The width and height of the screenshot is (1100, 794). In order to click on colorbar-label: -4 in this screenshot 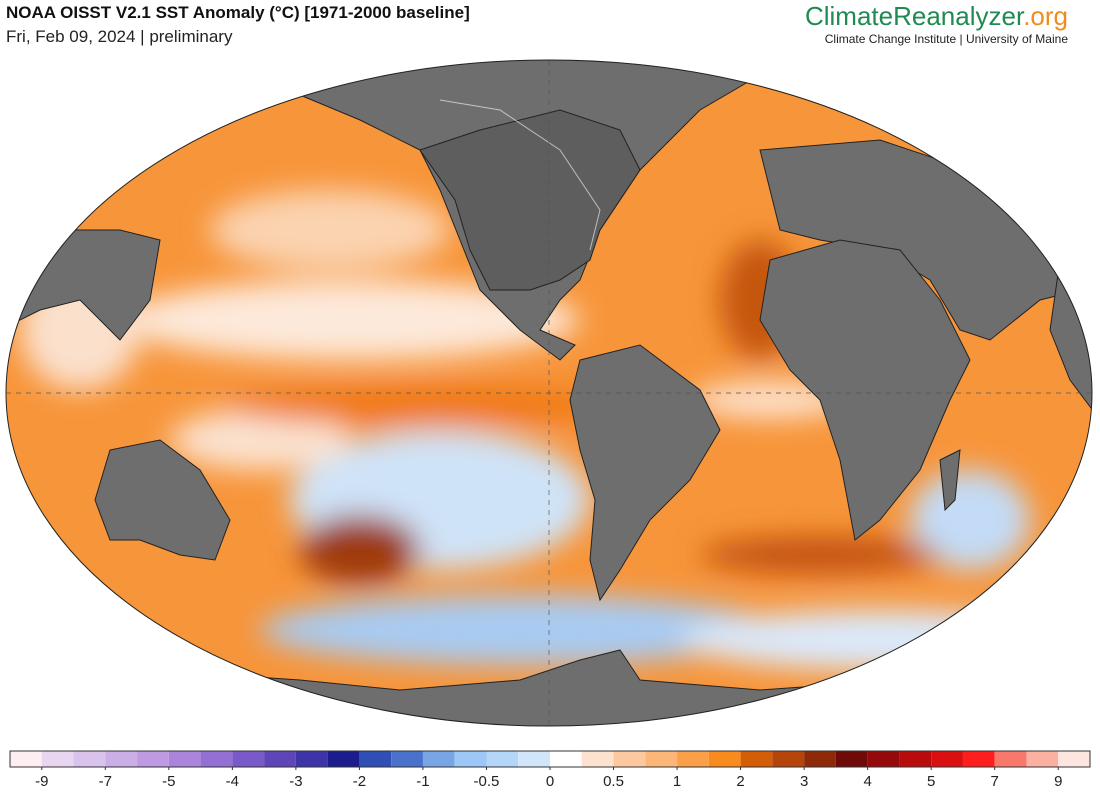, I will do `click(232, 781)`.